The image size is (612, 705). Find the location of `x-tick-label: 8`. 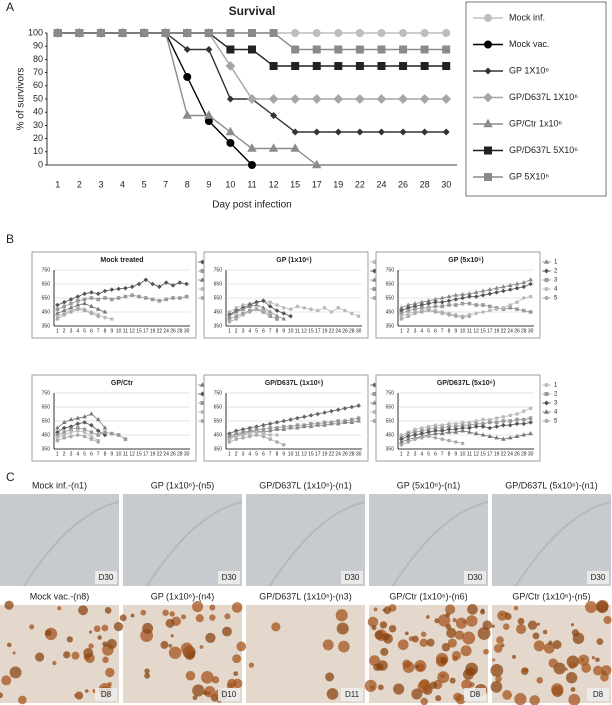

x-tick-label: 8 is located at coordinates (277, 331).